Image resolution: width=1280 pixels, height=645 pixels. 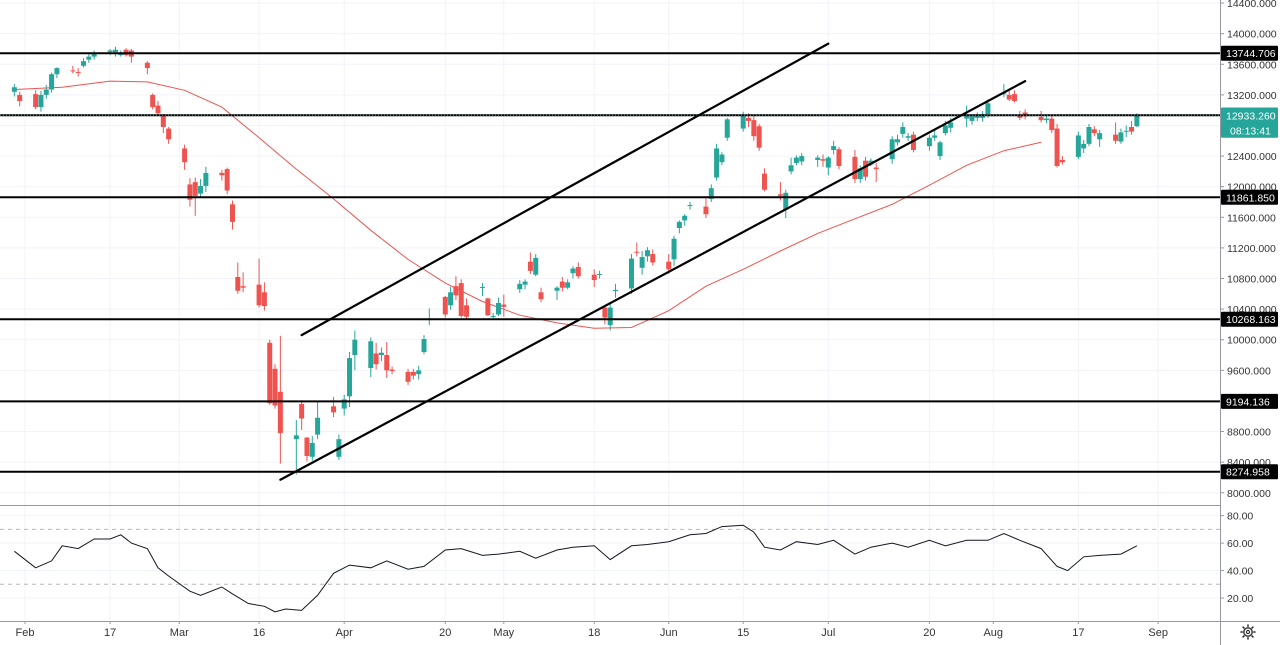 I want to click on countdown-timer: 08:13:41, so click(x=1250, y=131).